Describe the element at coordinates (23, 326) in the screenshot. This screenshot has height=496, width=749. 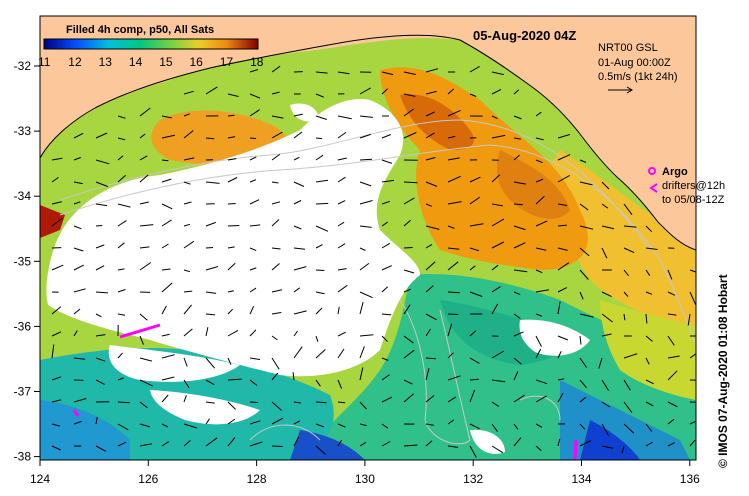
I see `y-tick-label: -36` at that location.